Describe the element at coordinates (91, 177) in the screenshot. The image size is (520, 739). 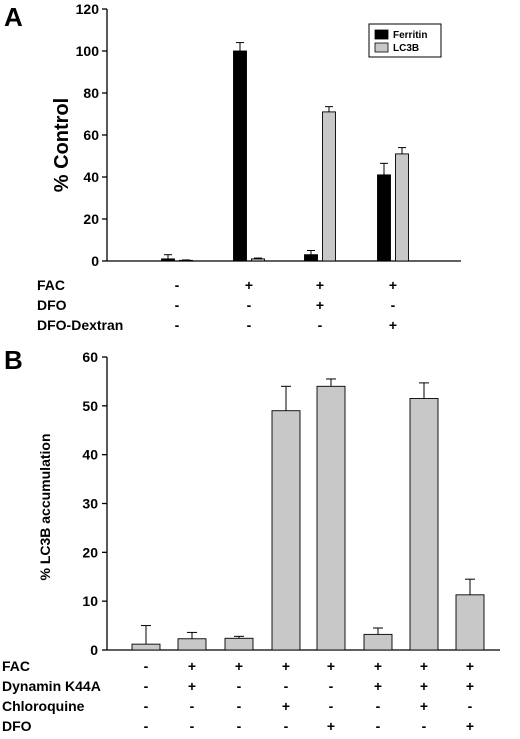
I see `panel-a-y-tick-label: 40` at that location.